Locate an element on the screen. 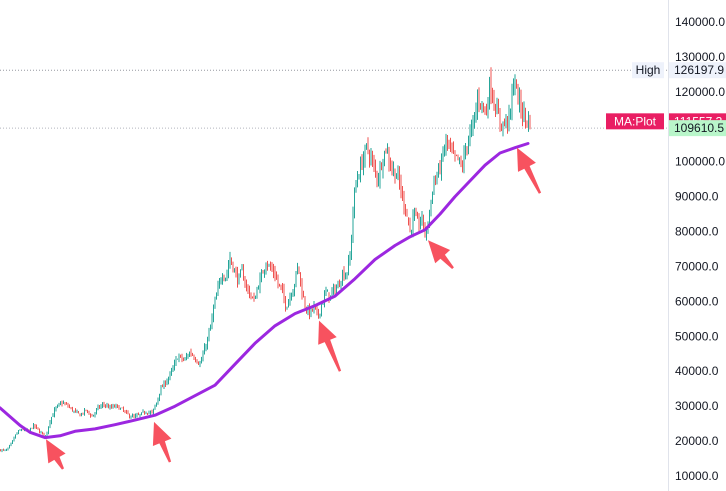 This screenshot has height=491, width=726. y-tick-label: 80000.0 is located at coordinates (697, 232).